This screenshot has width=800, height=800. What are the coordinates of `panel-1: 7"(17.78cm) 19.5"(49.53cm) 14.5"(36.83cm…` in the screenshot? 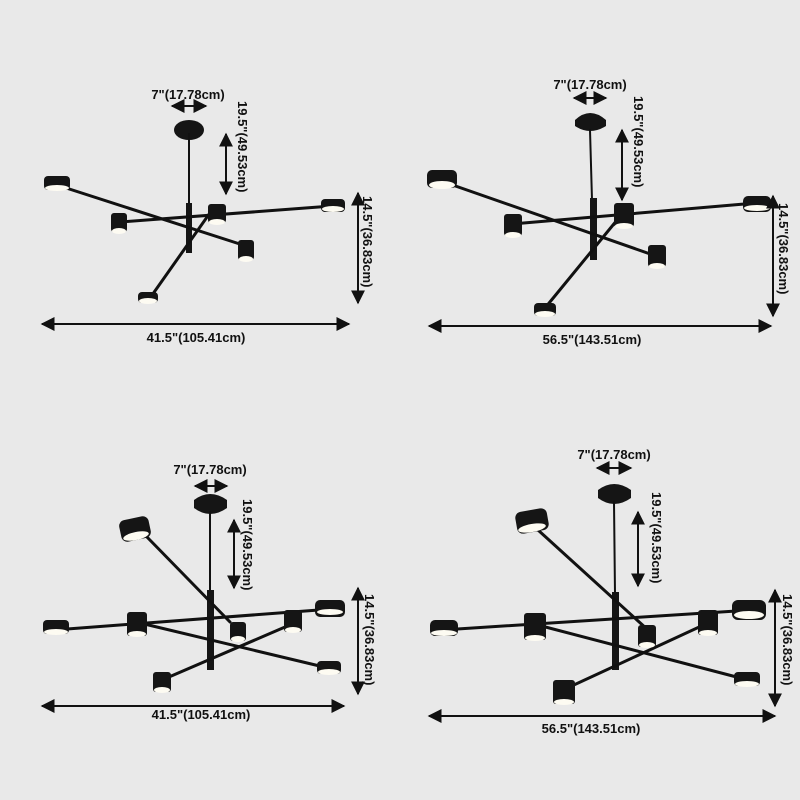 It's located at (207, 216).